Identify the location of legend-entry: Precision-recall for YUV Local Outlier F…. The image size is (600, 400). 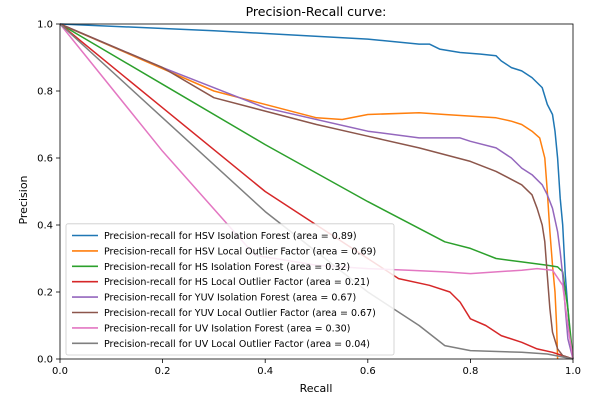
(240, 313).